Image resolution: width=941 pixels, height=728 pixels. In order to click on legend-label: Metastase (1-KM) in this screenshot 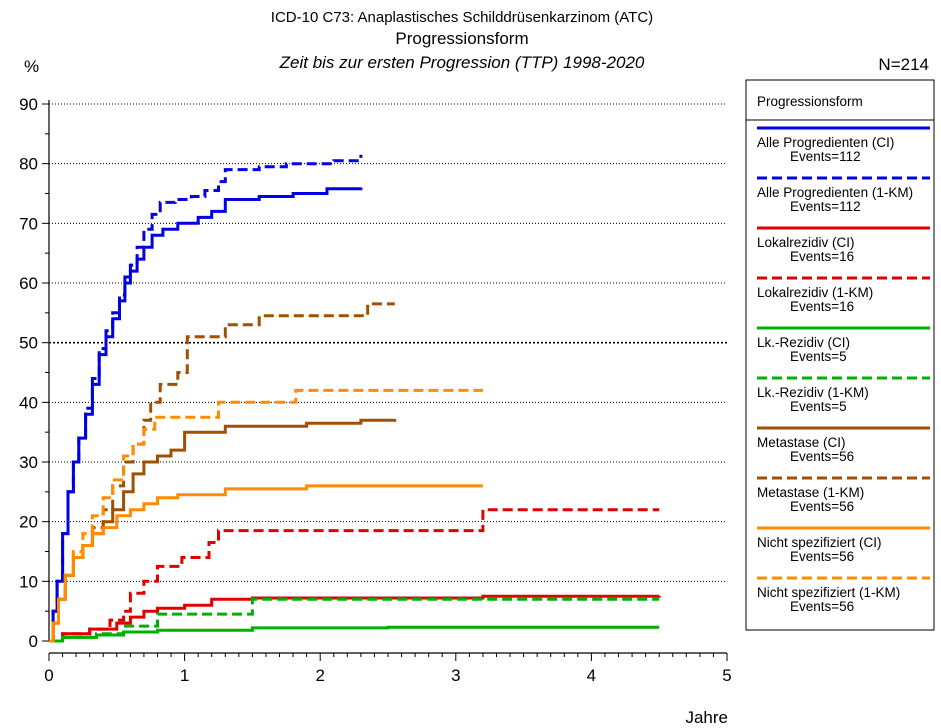, I will do `click(810, 492)`.